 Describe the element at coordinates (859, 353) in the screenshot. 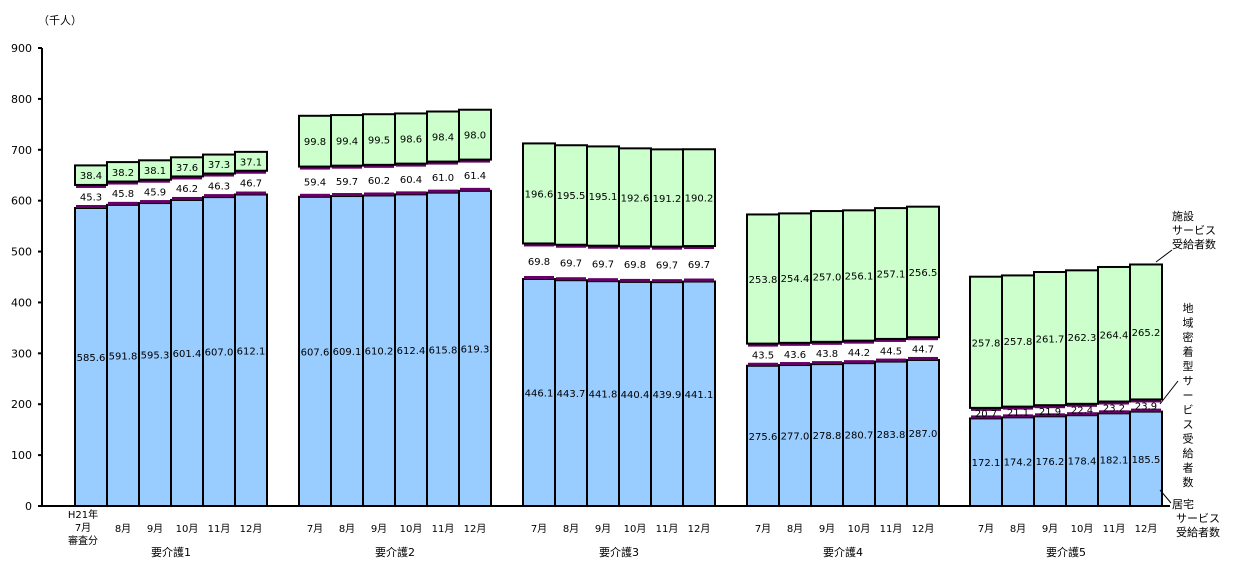

I see `data-label-community: 44.2` at that location.